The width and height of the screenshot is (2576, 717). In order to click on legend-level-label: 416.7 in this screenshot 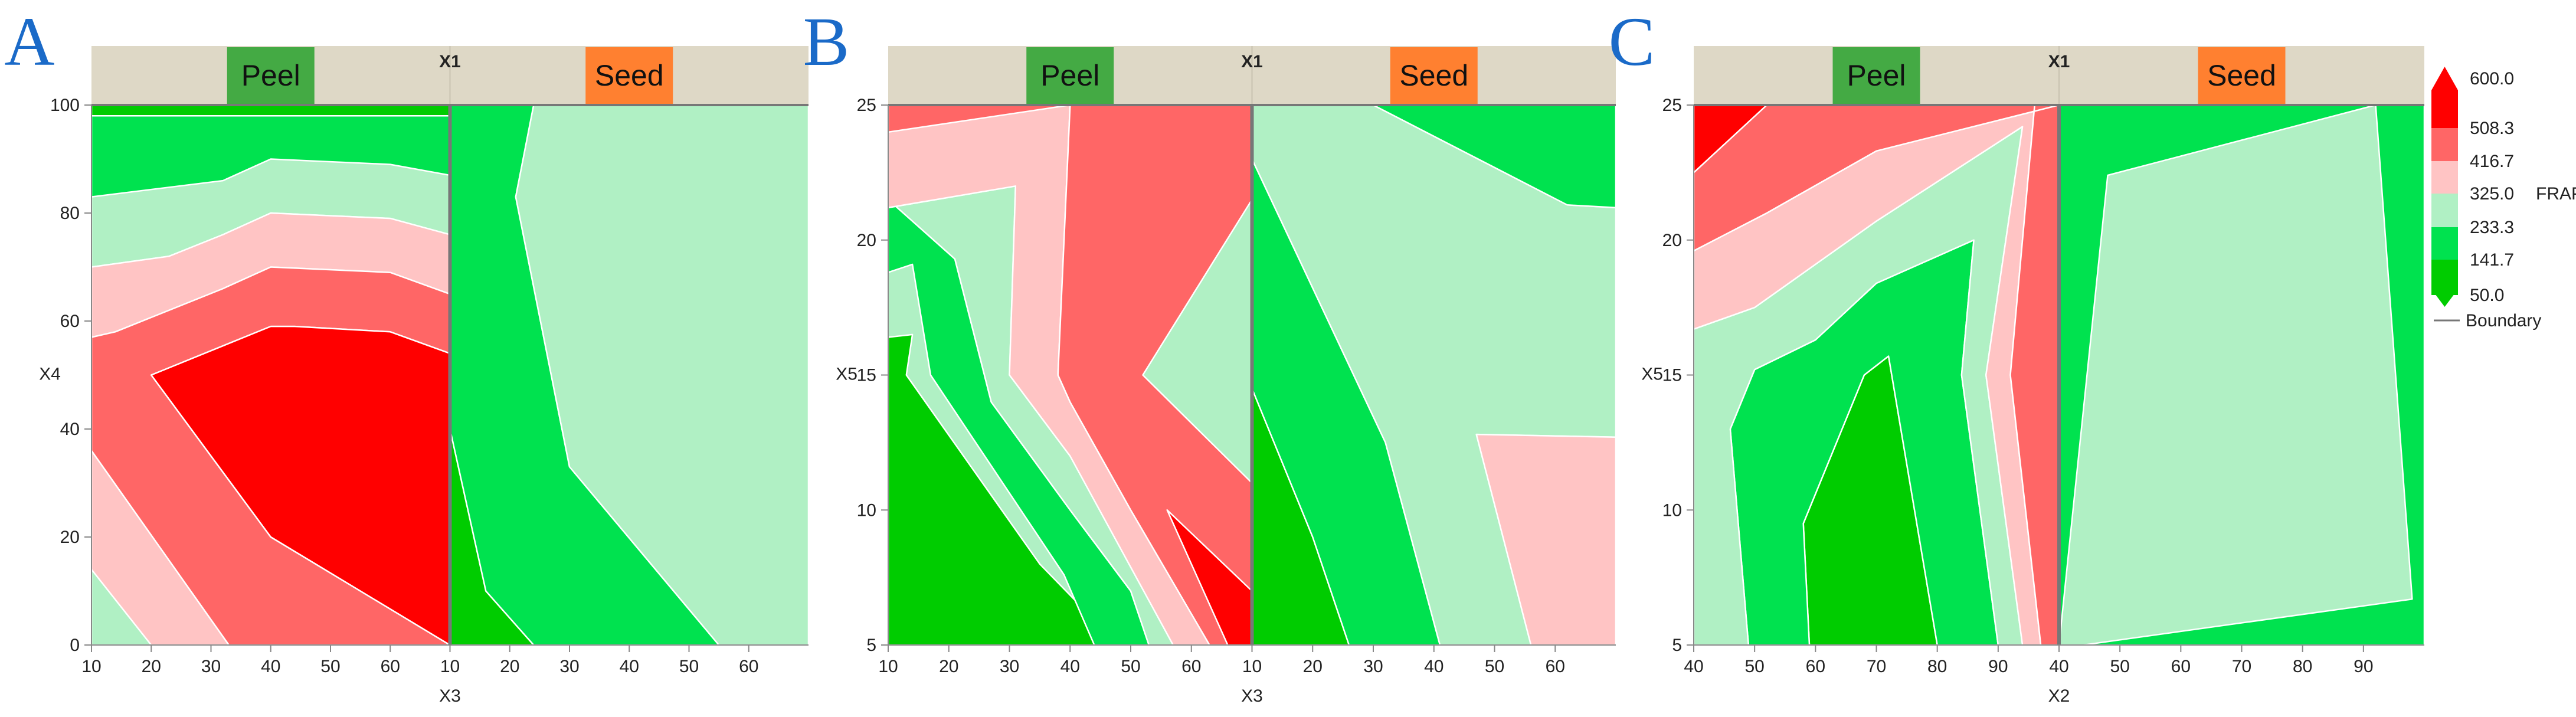, I will do `click(2492, 161)`.